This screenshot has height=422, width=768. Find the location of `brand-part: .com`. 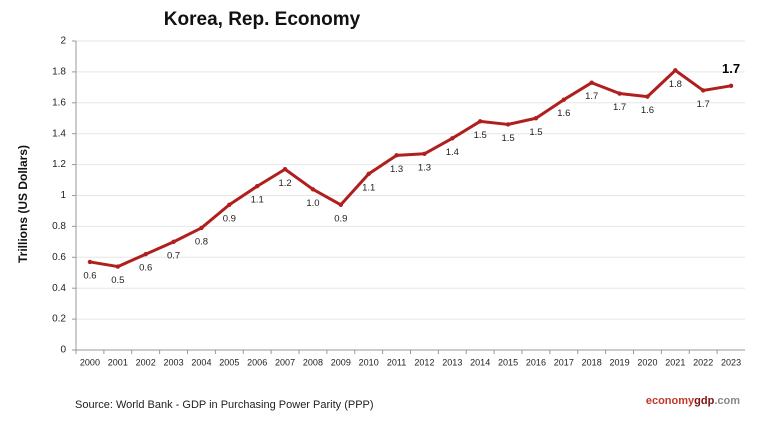

brand-part: .com is located at coordinates (727, 401).